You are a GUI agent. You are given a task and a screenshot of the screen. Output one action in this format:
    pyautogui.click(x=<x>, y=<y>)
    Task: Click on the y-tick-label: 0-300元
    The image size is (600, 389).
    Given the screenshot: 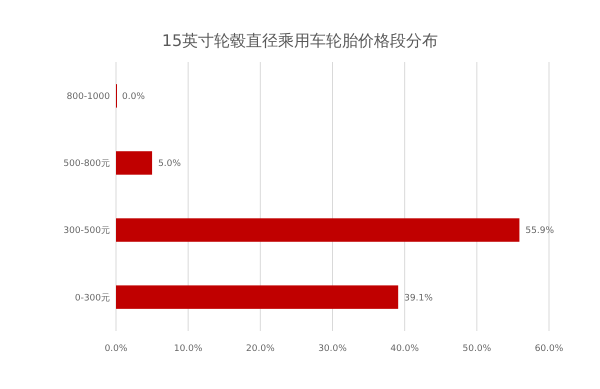 What is the action you would take?
    pyautogui.click(x=92, y=298)
    